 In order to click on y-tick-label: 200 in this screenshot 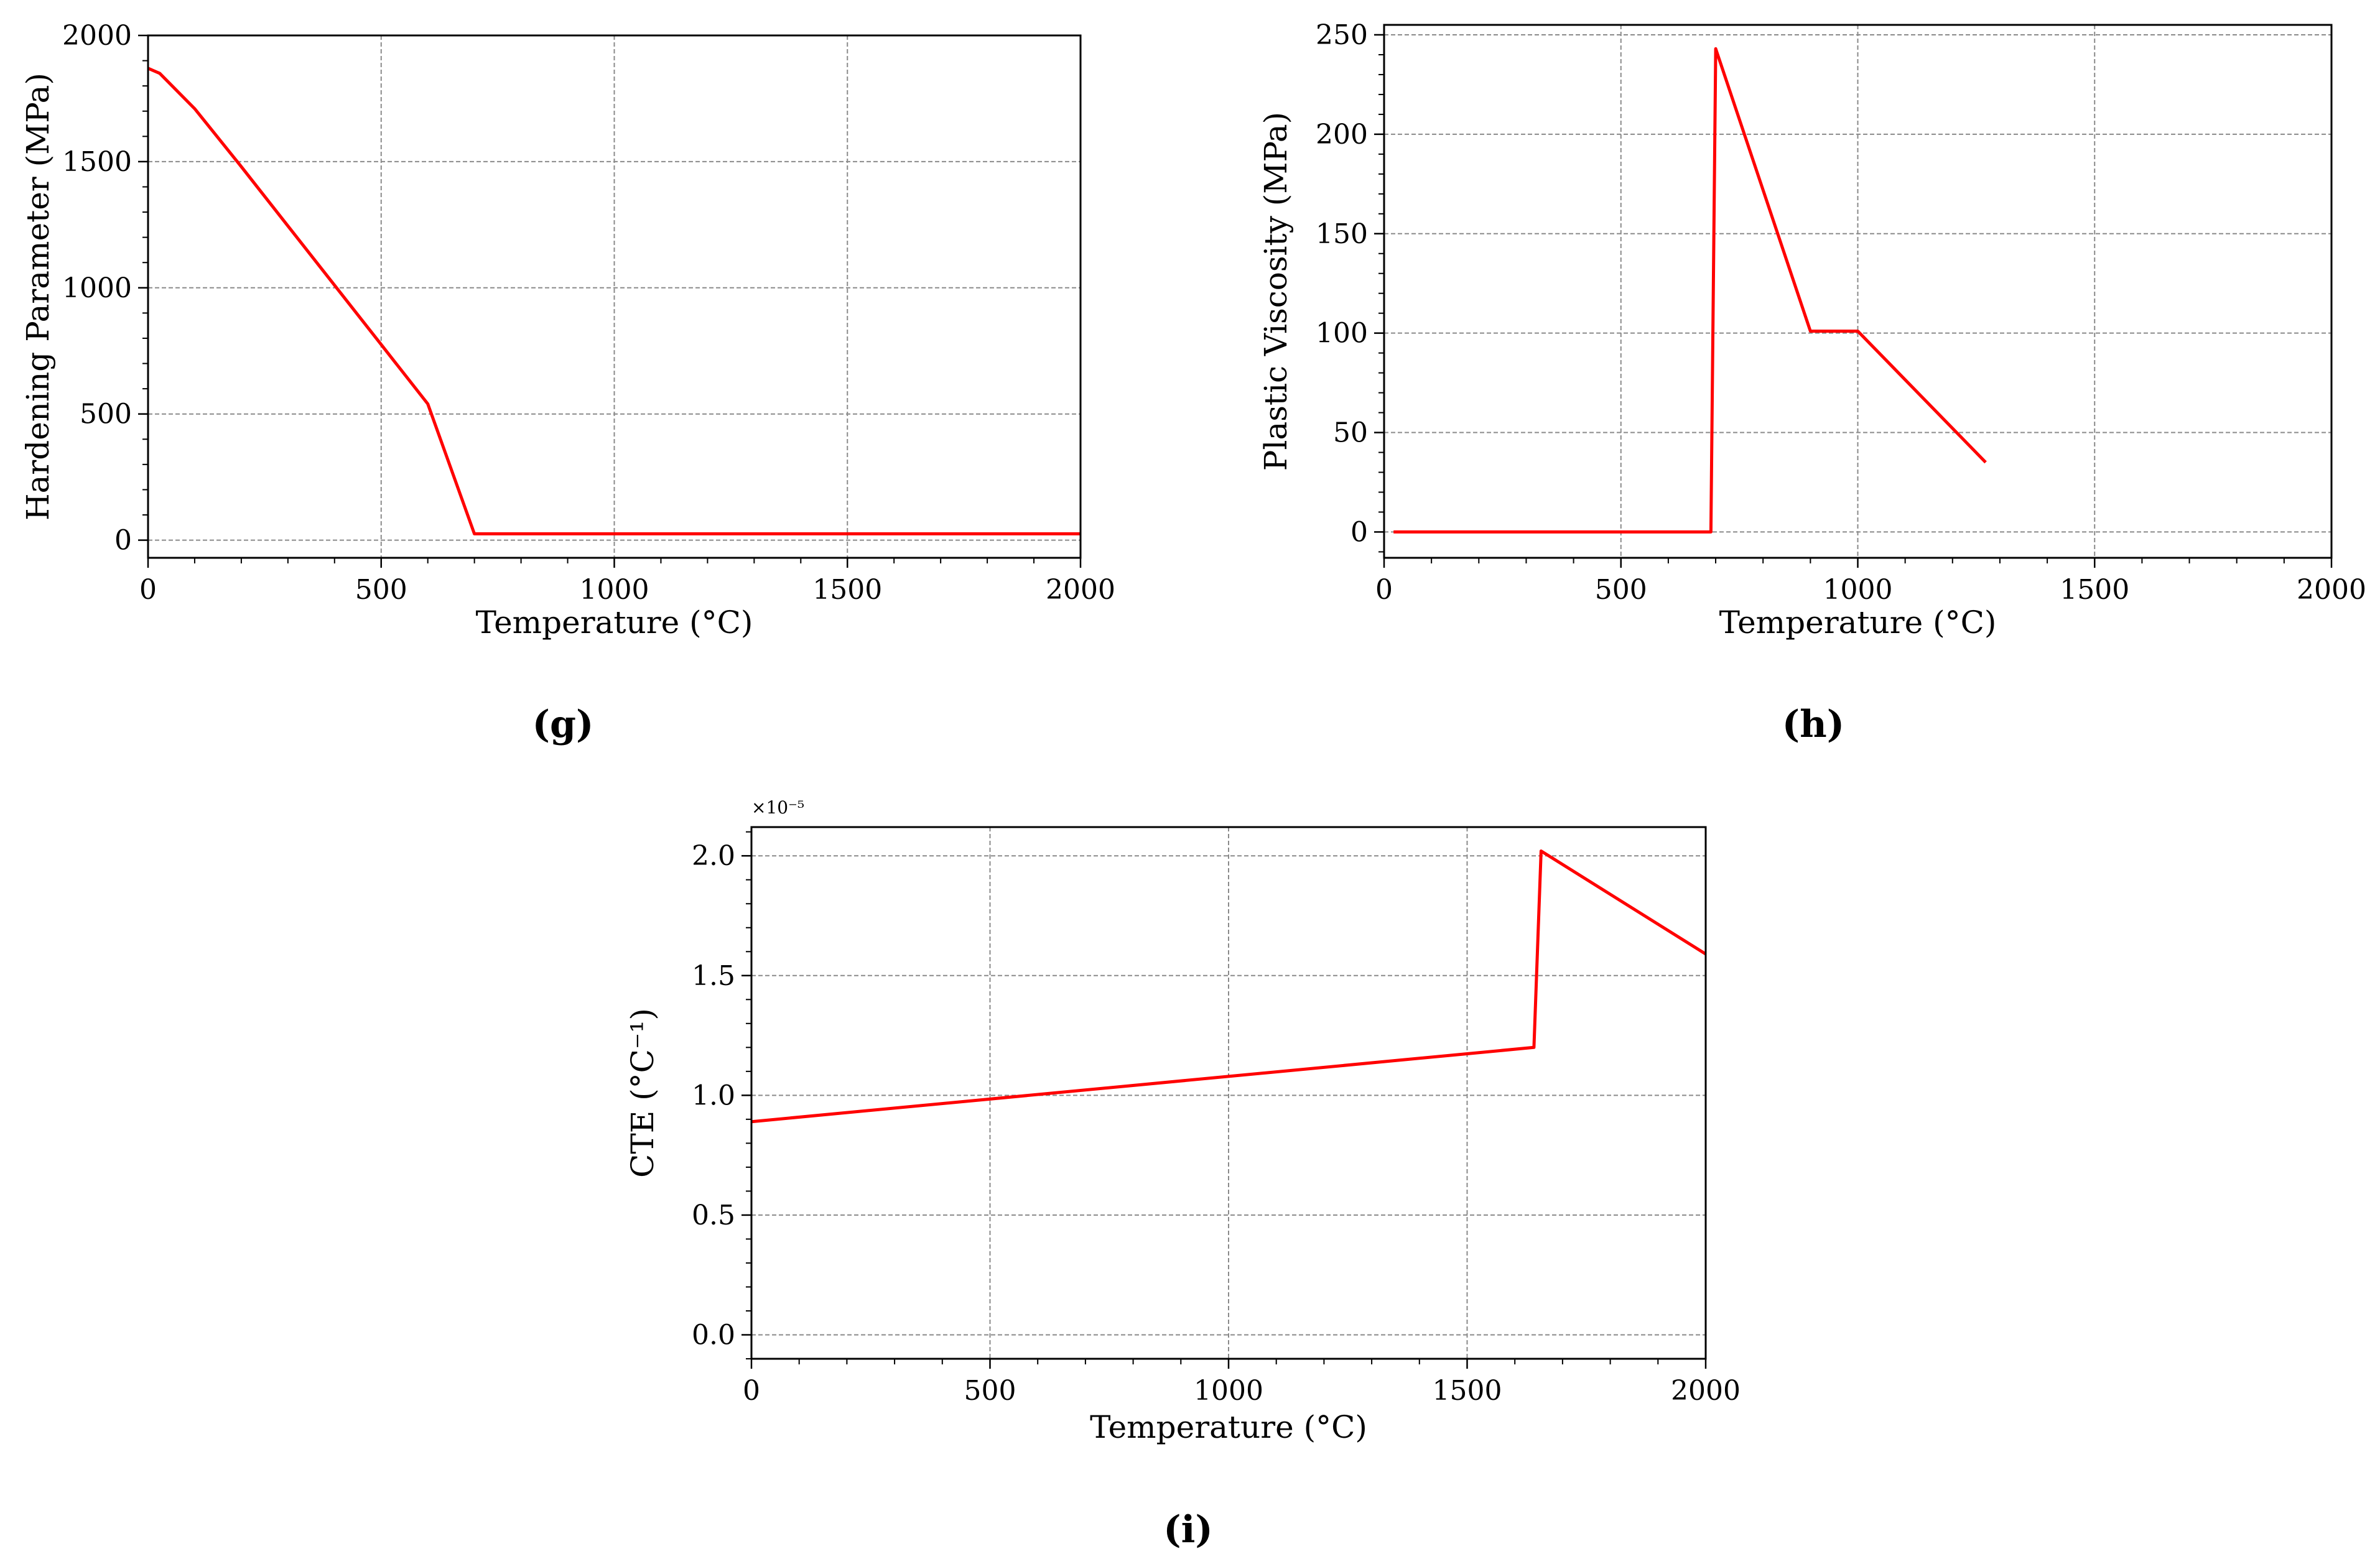, I will do `click(1342, 134)`.